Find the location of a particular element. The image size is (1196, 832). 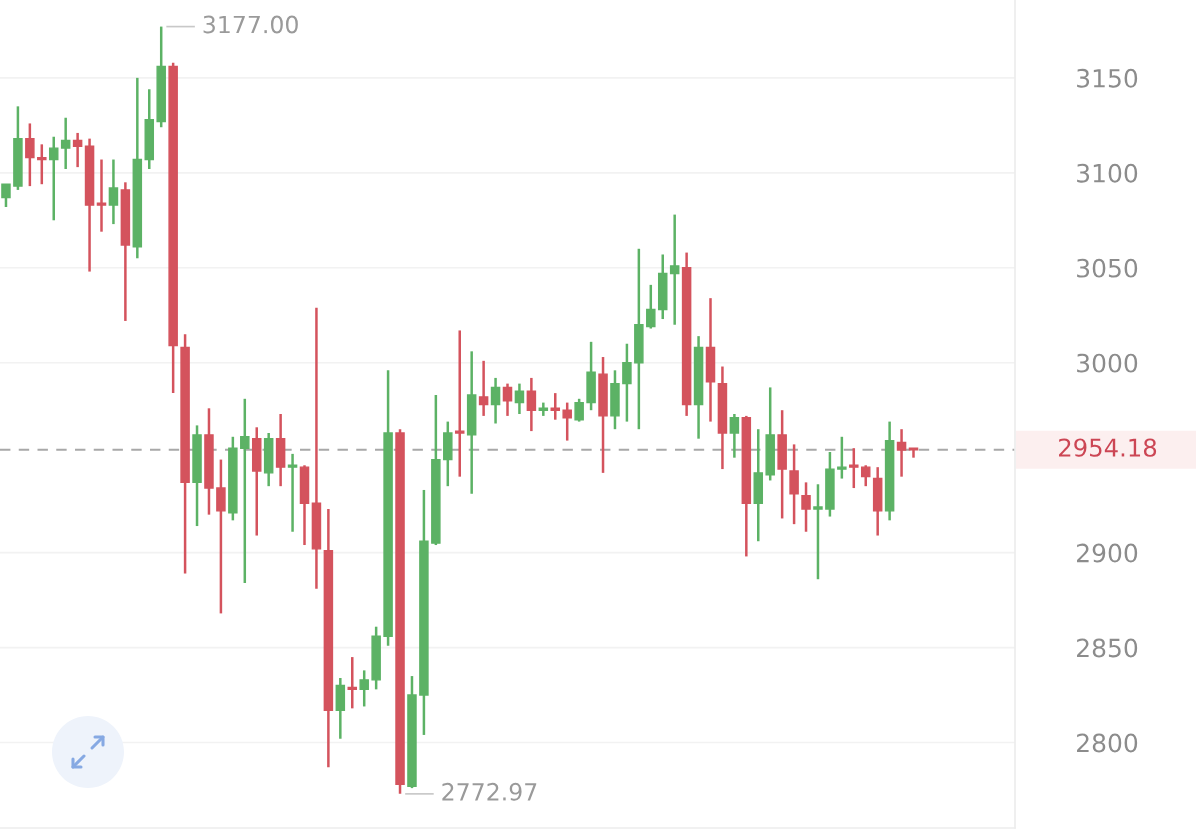

y-tick-label: 3000 is located at coordinates (1107, 363).